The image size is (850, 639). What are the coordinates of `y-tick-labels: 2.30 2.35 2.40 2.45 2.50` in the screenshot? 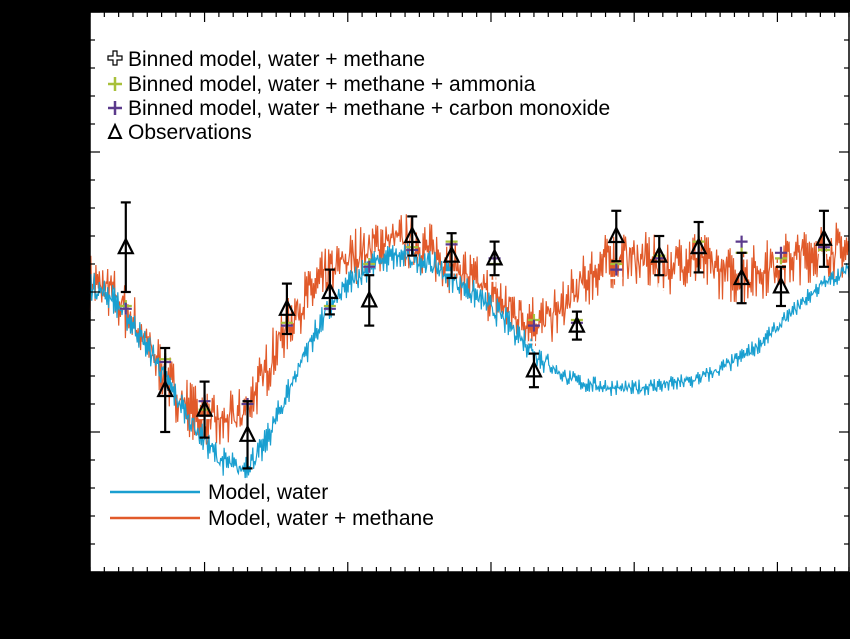 It's located at (65, 293).